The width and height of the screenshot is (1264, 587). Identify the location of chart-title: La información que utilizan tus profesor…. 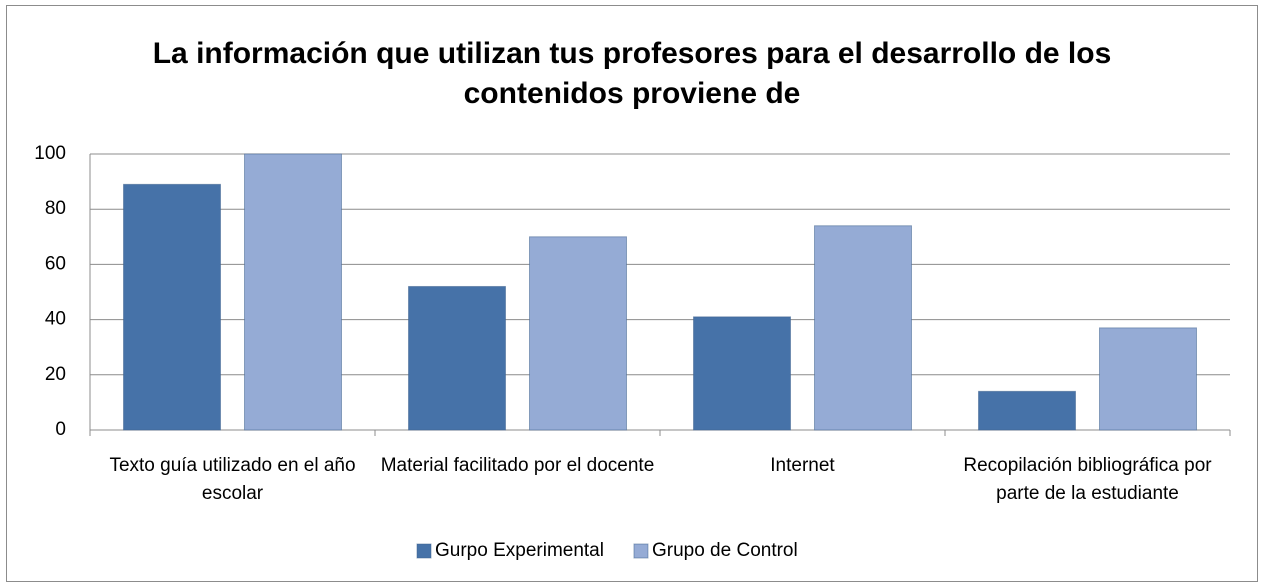
(632, 73).